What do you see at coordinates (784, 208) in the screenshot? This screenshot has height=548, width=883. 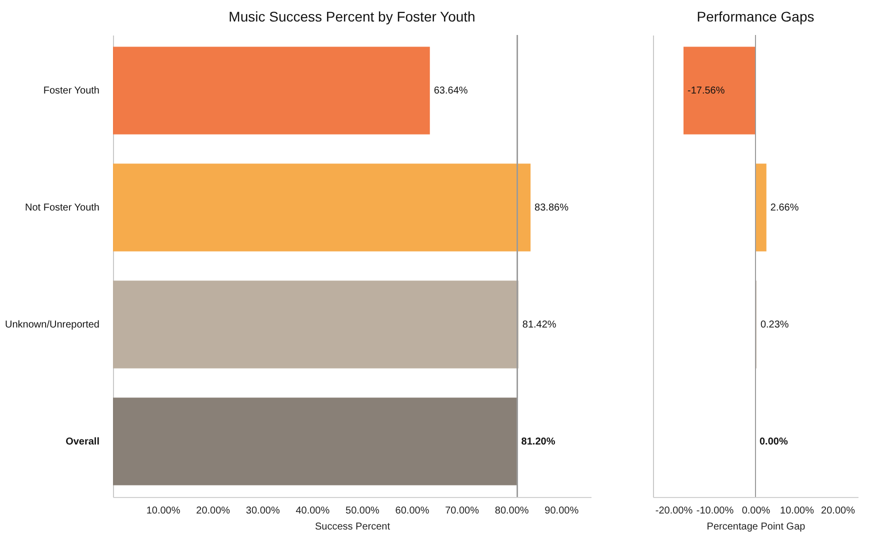 I see `data-label: 2.66%` at bounding box center [784, 208].